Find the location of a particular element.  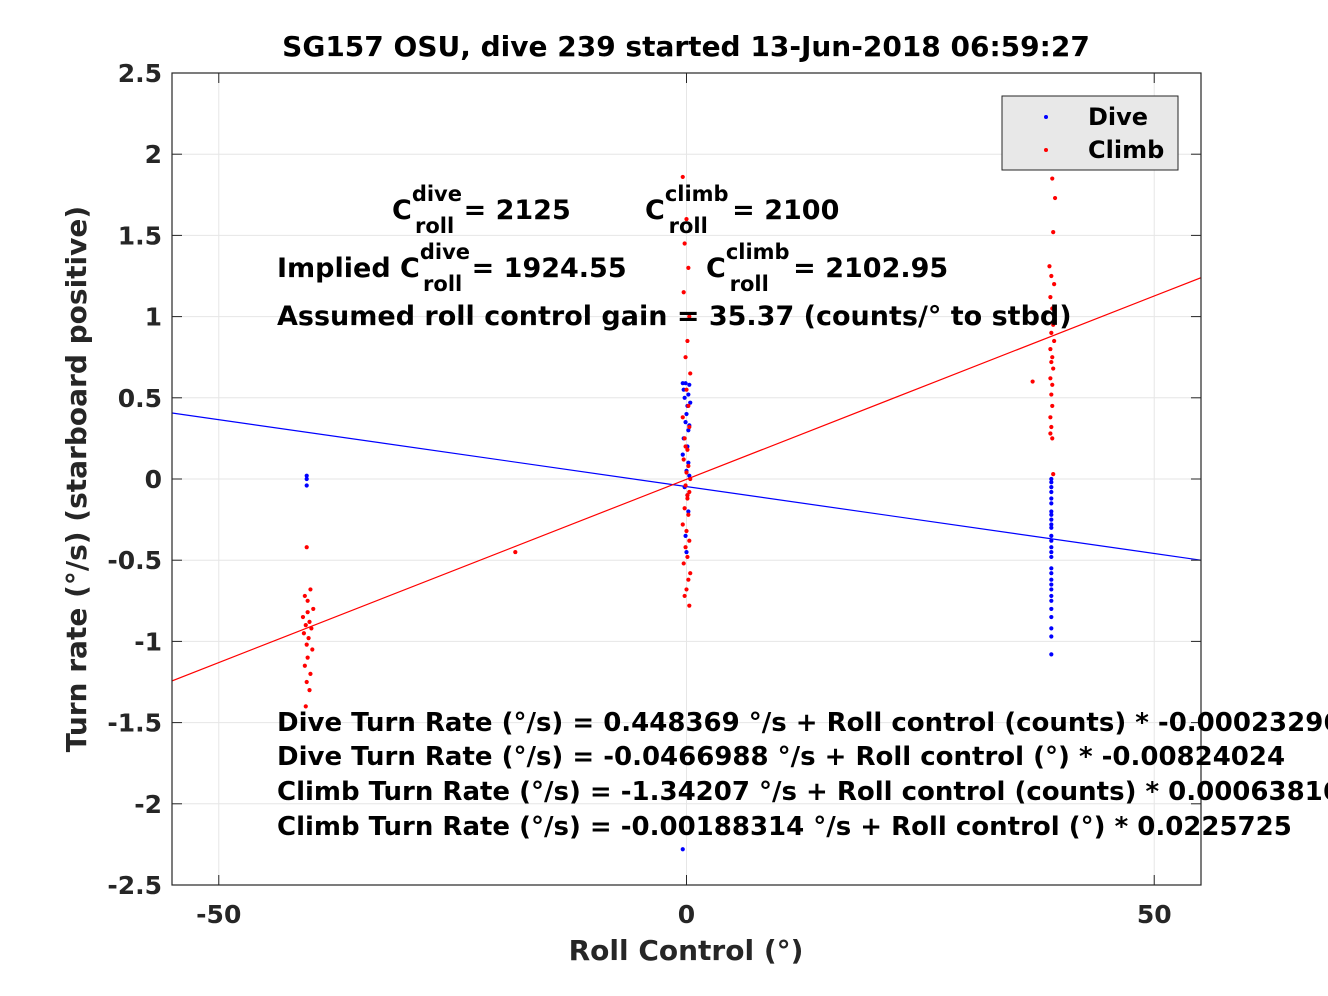

legend-dive-label: Dive is located at coordinates (1118, 117).